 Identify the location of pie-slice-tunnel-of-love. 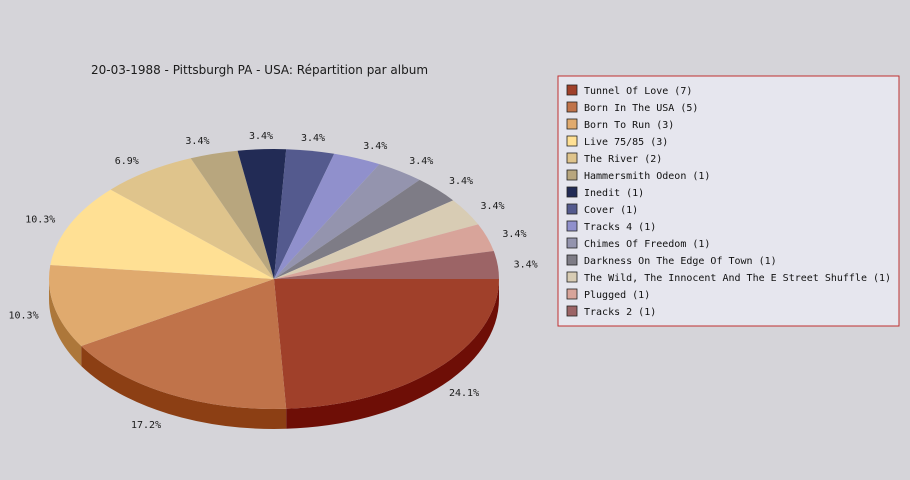
(386, 344).